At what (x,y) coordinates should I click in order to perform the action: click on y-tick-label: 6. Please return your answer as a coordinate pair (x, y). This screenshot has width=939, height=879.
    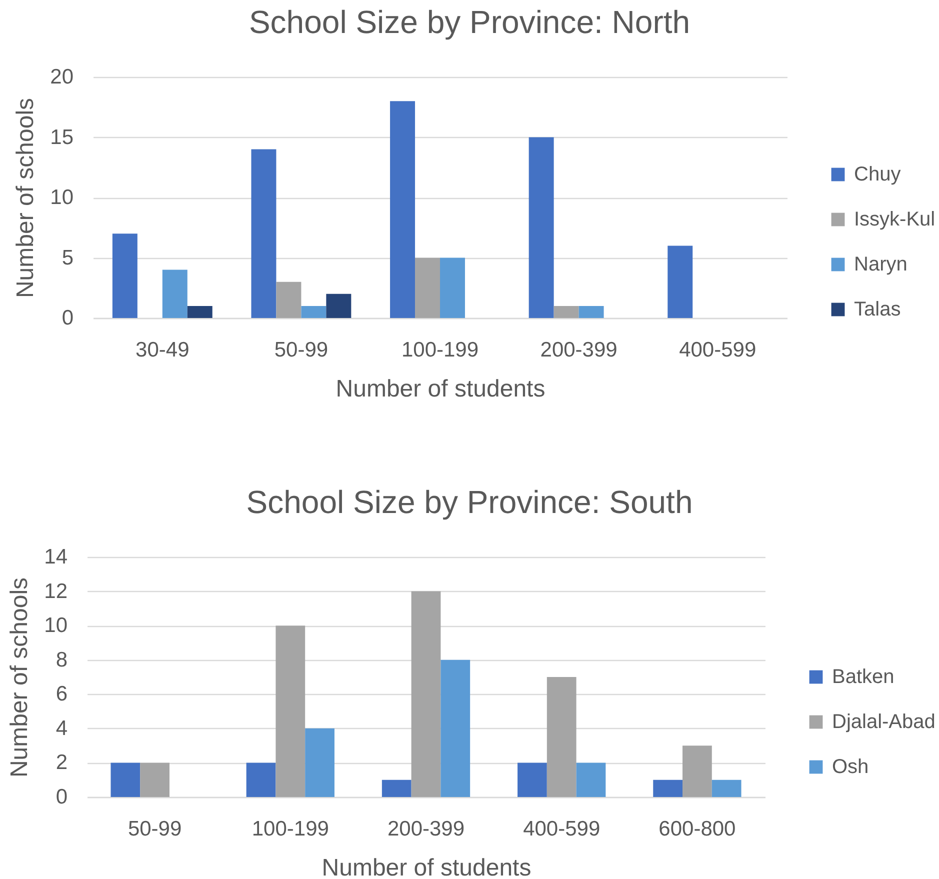
    Looking at the image, I should click on (62, 694).